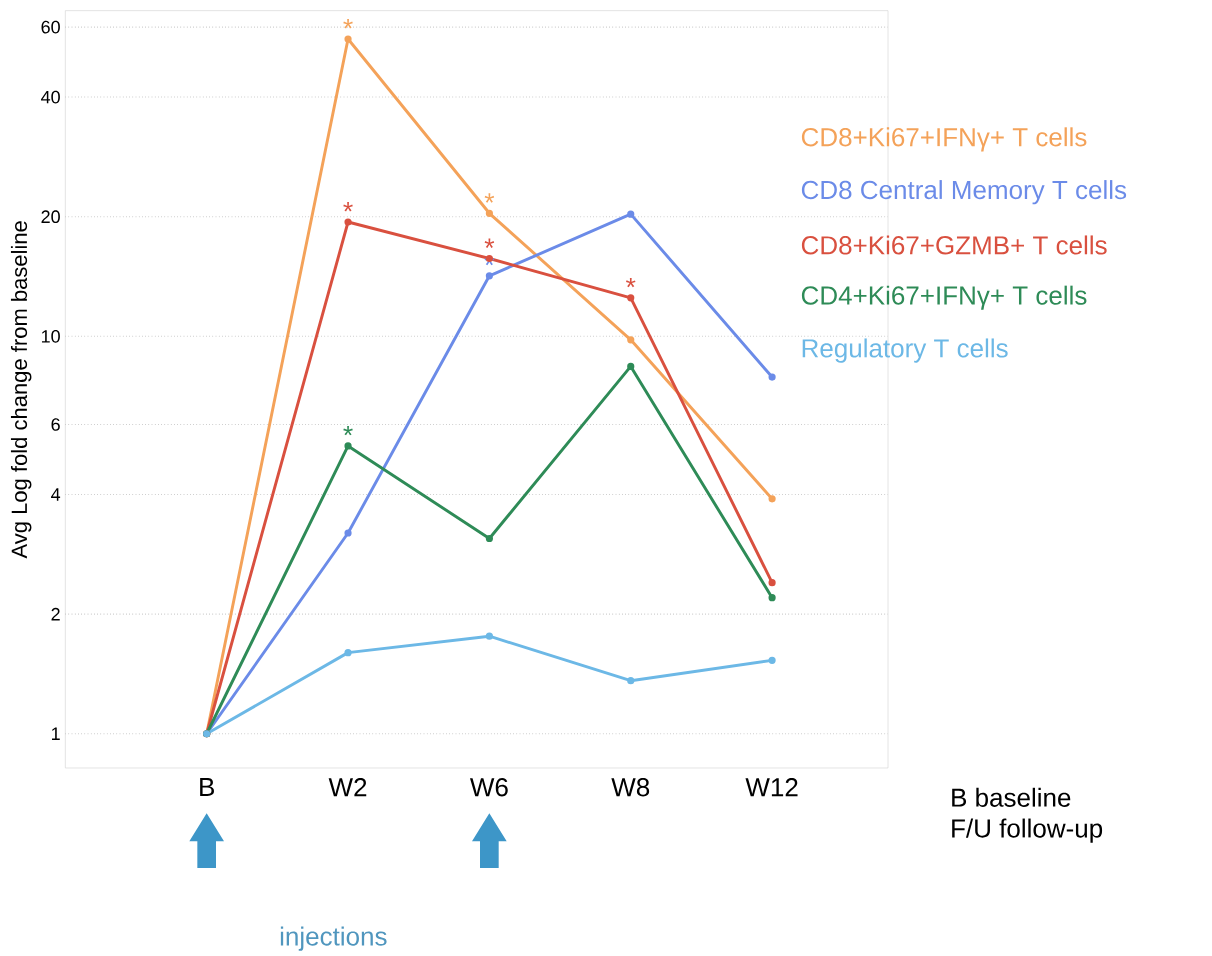 This screenshot has height=956, width=1212. I want to click on y-tick-label: 60, so click(50, 27).